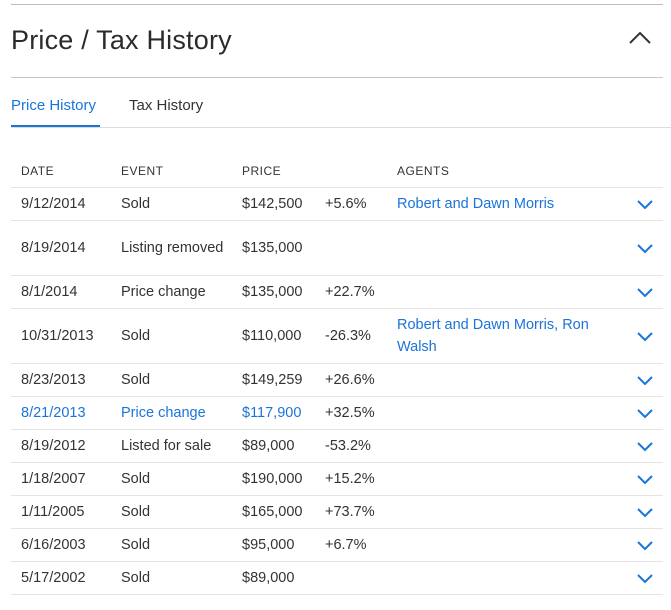 Image resolution: width=671 pixels, height=610 pixels. Describe the element at coordinates (640, 39) in the screenshot. I see `collapse-button` at that location.